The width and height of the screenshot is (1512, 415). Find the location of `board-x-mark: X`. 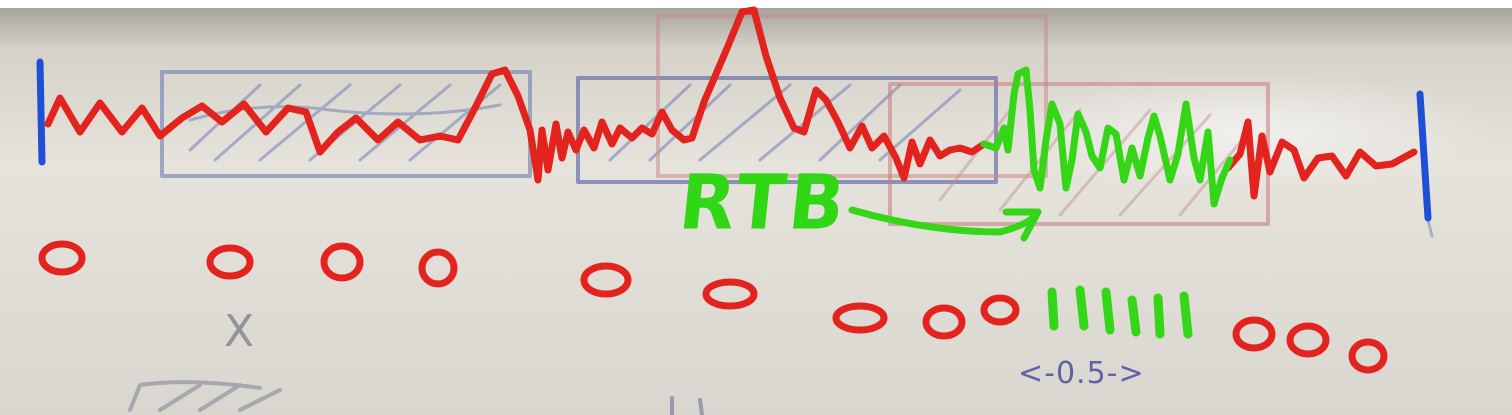

board-x-mark: X is located at coordinates (241, 331).